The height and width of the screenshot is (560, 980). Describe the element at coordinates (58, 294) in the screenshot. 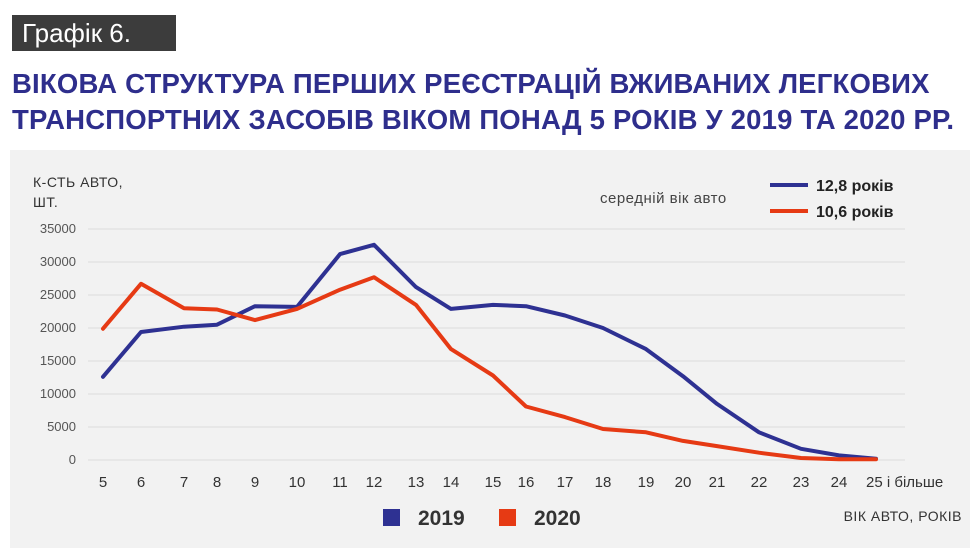

I see `y-tick-label: 25000` at that location.